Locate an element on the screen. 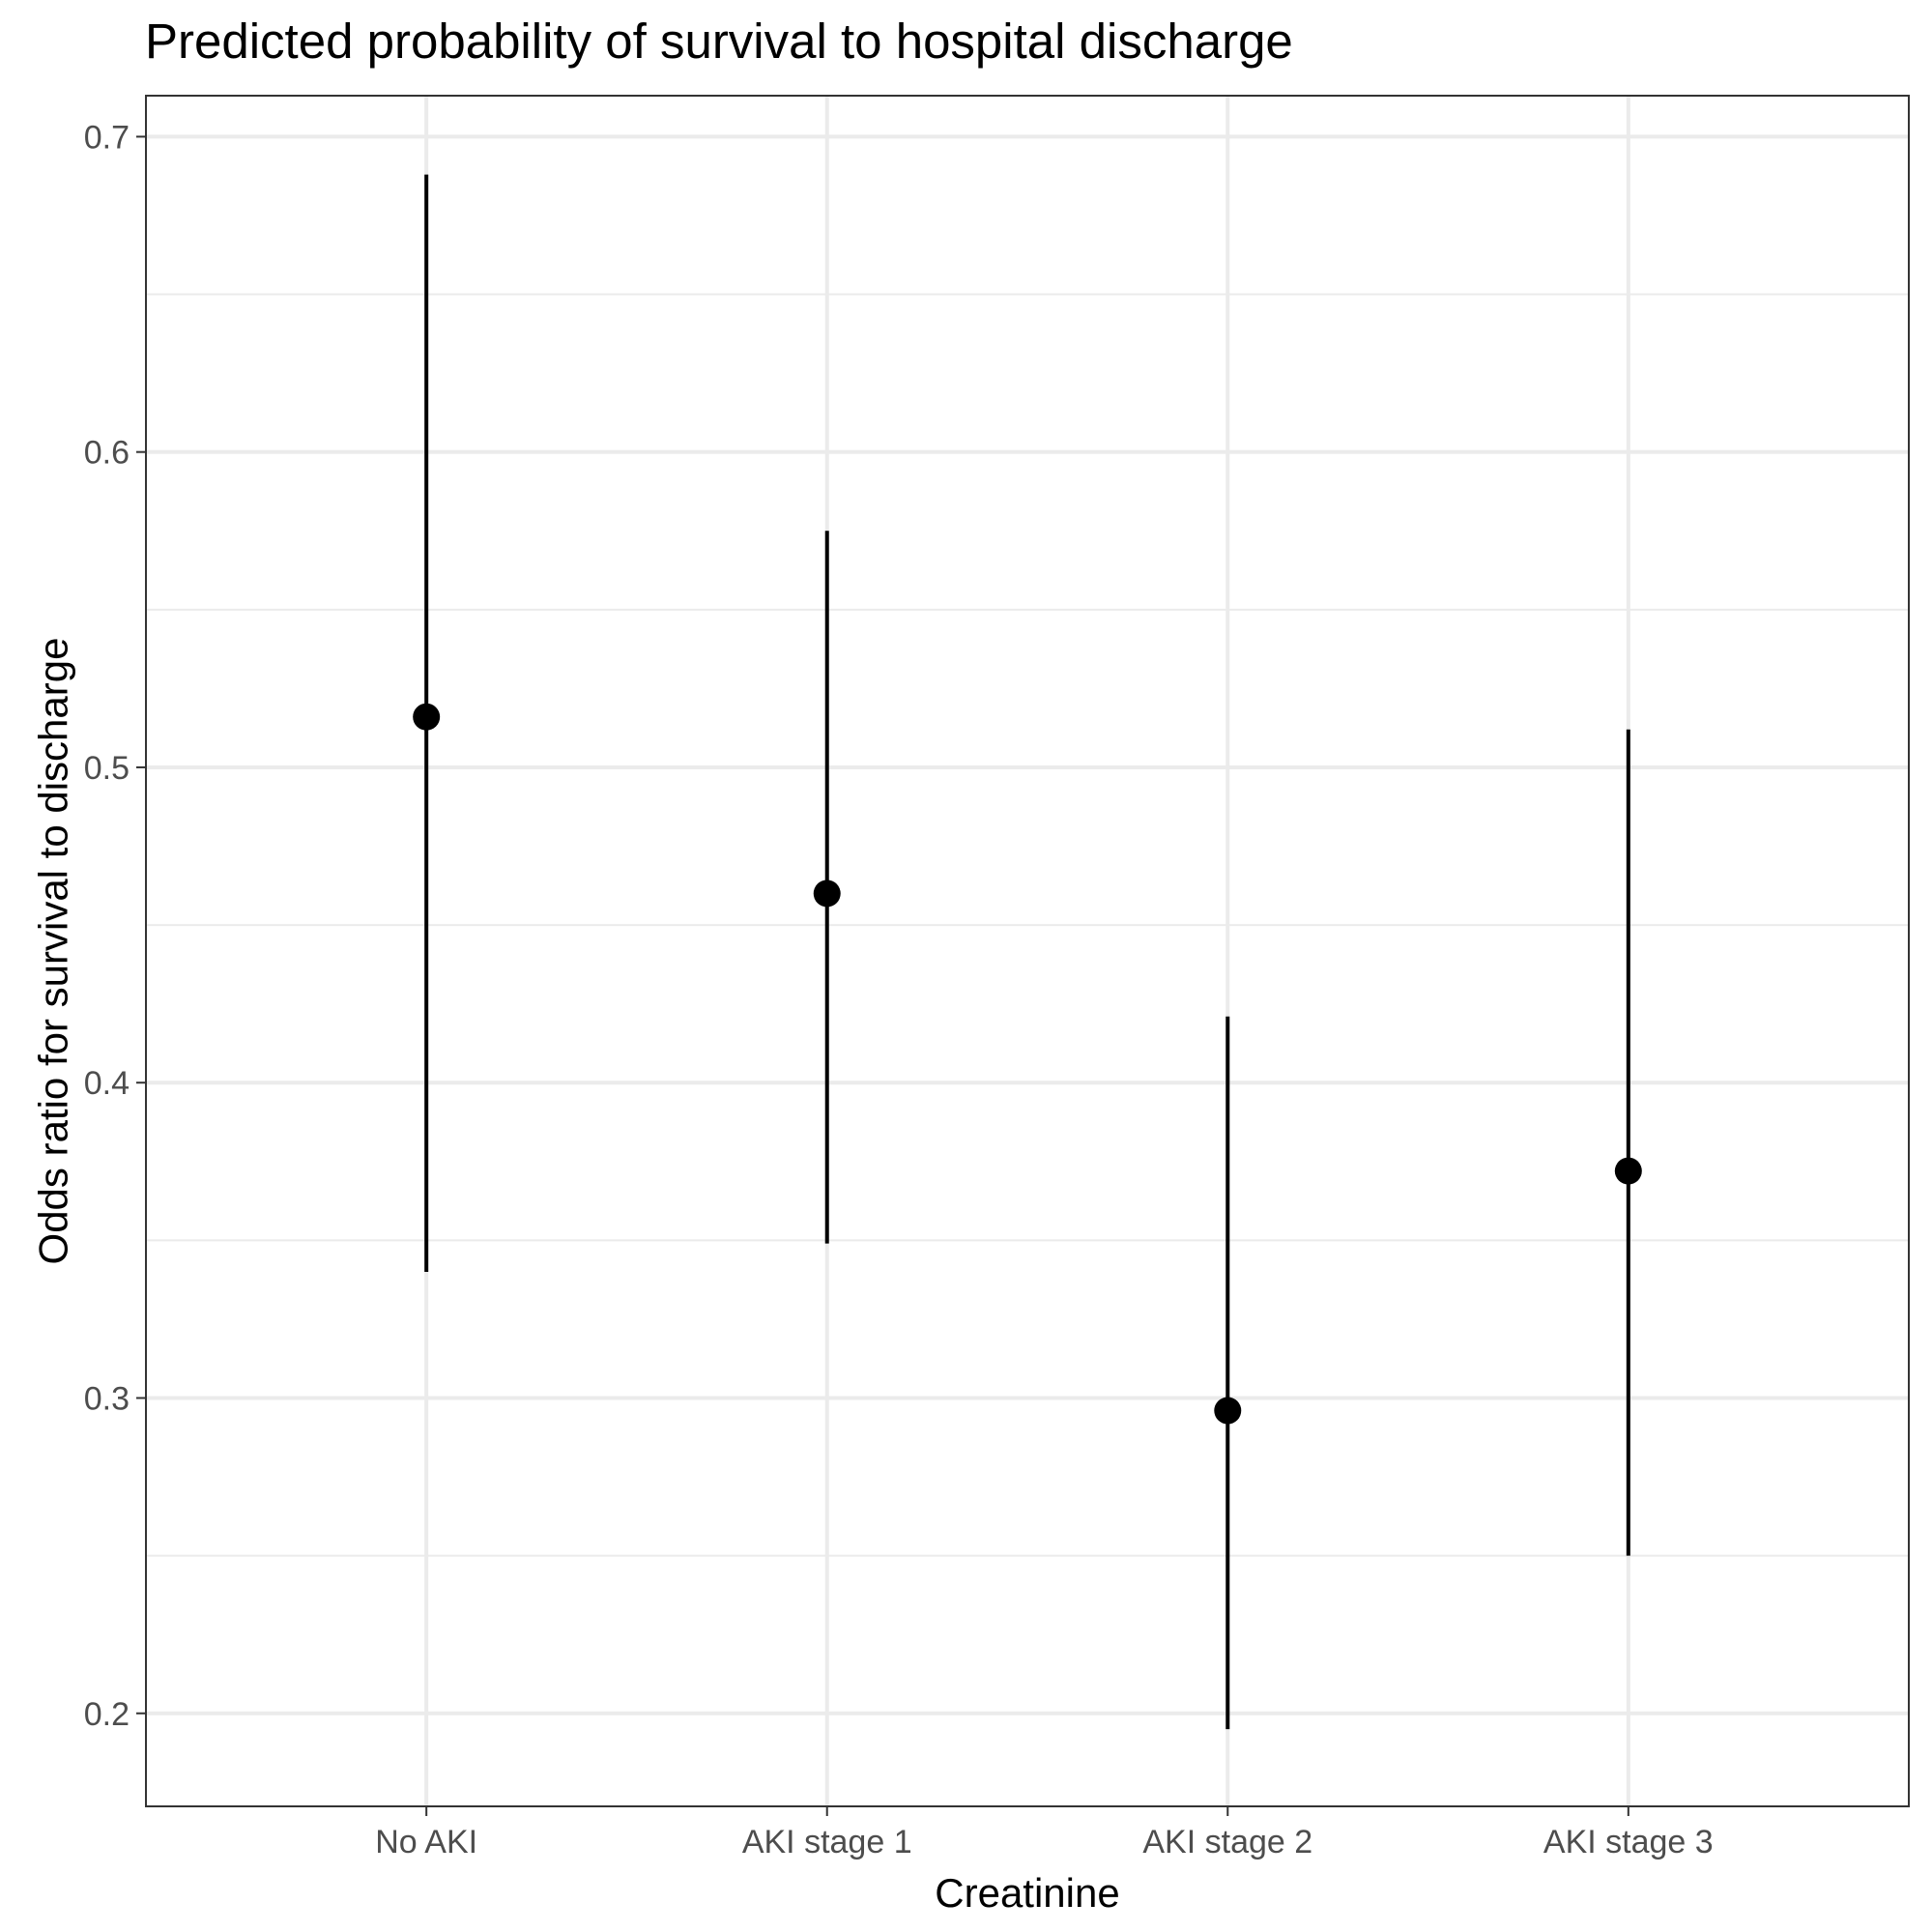 This screenshot has width=1932, height=1932. y-tick-label: 0.7 is located at coordinates (107, 137).